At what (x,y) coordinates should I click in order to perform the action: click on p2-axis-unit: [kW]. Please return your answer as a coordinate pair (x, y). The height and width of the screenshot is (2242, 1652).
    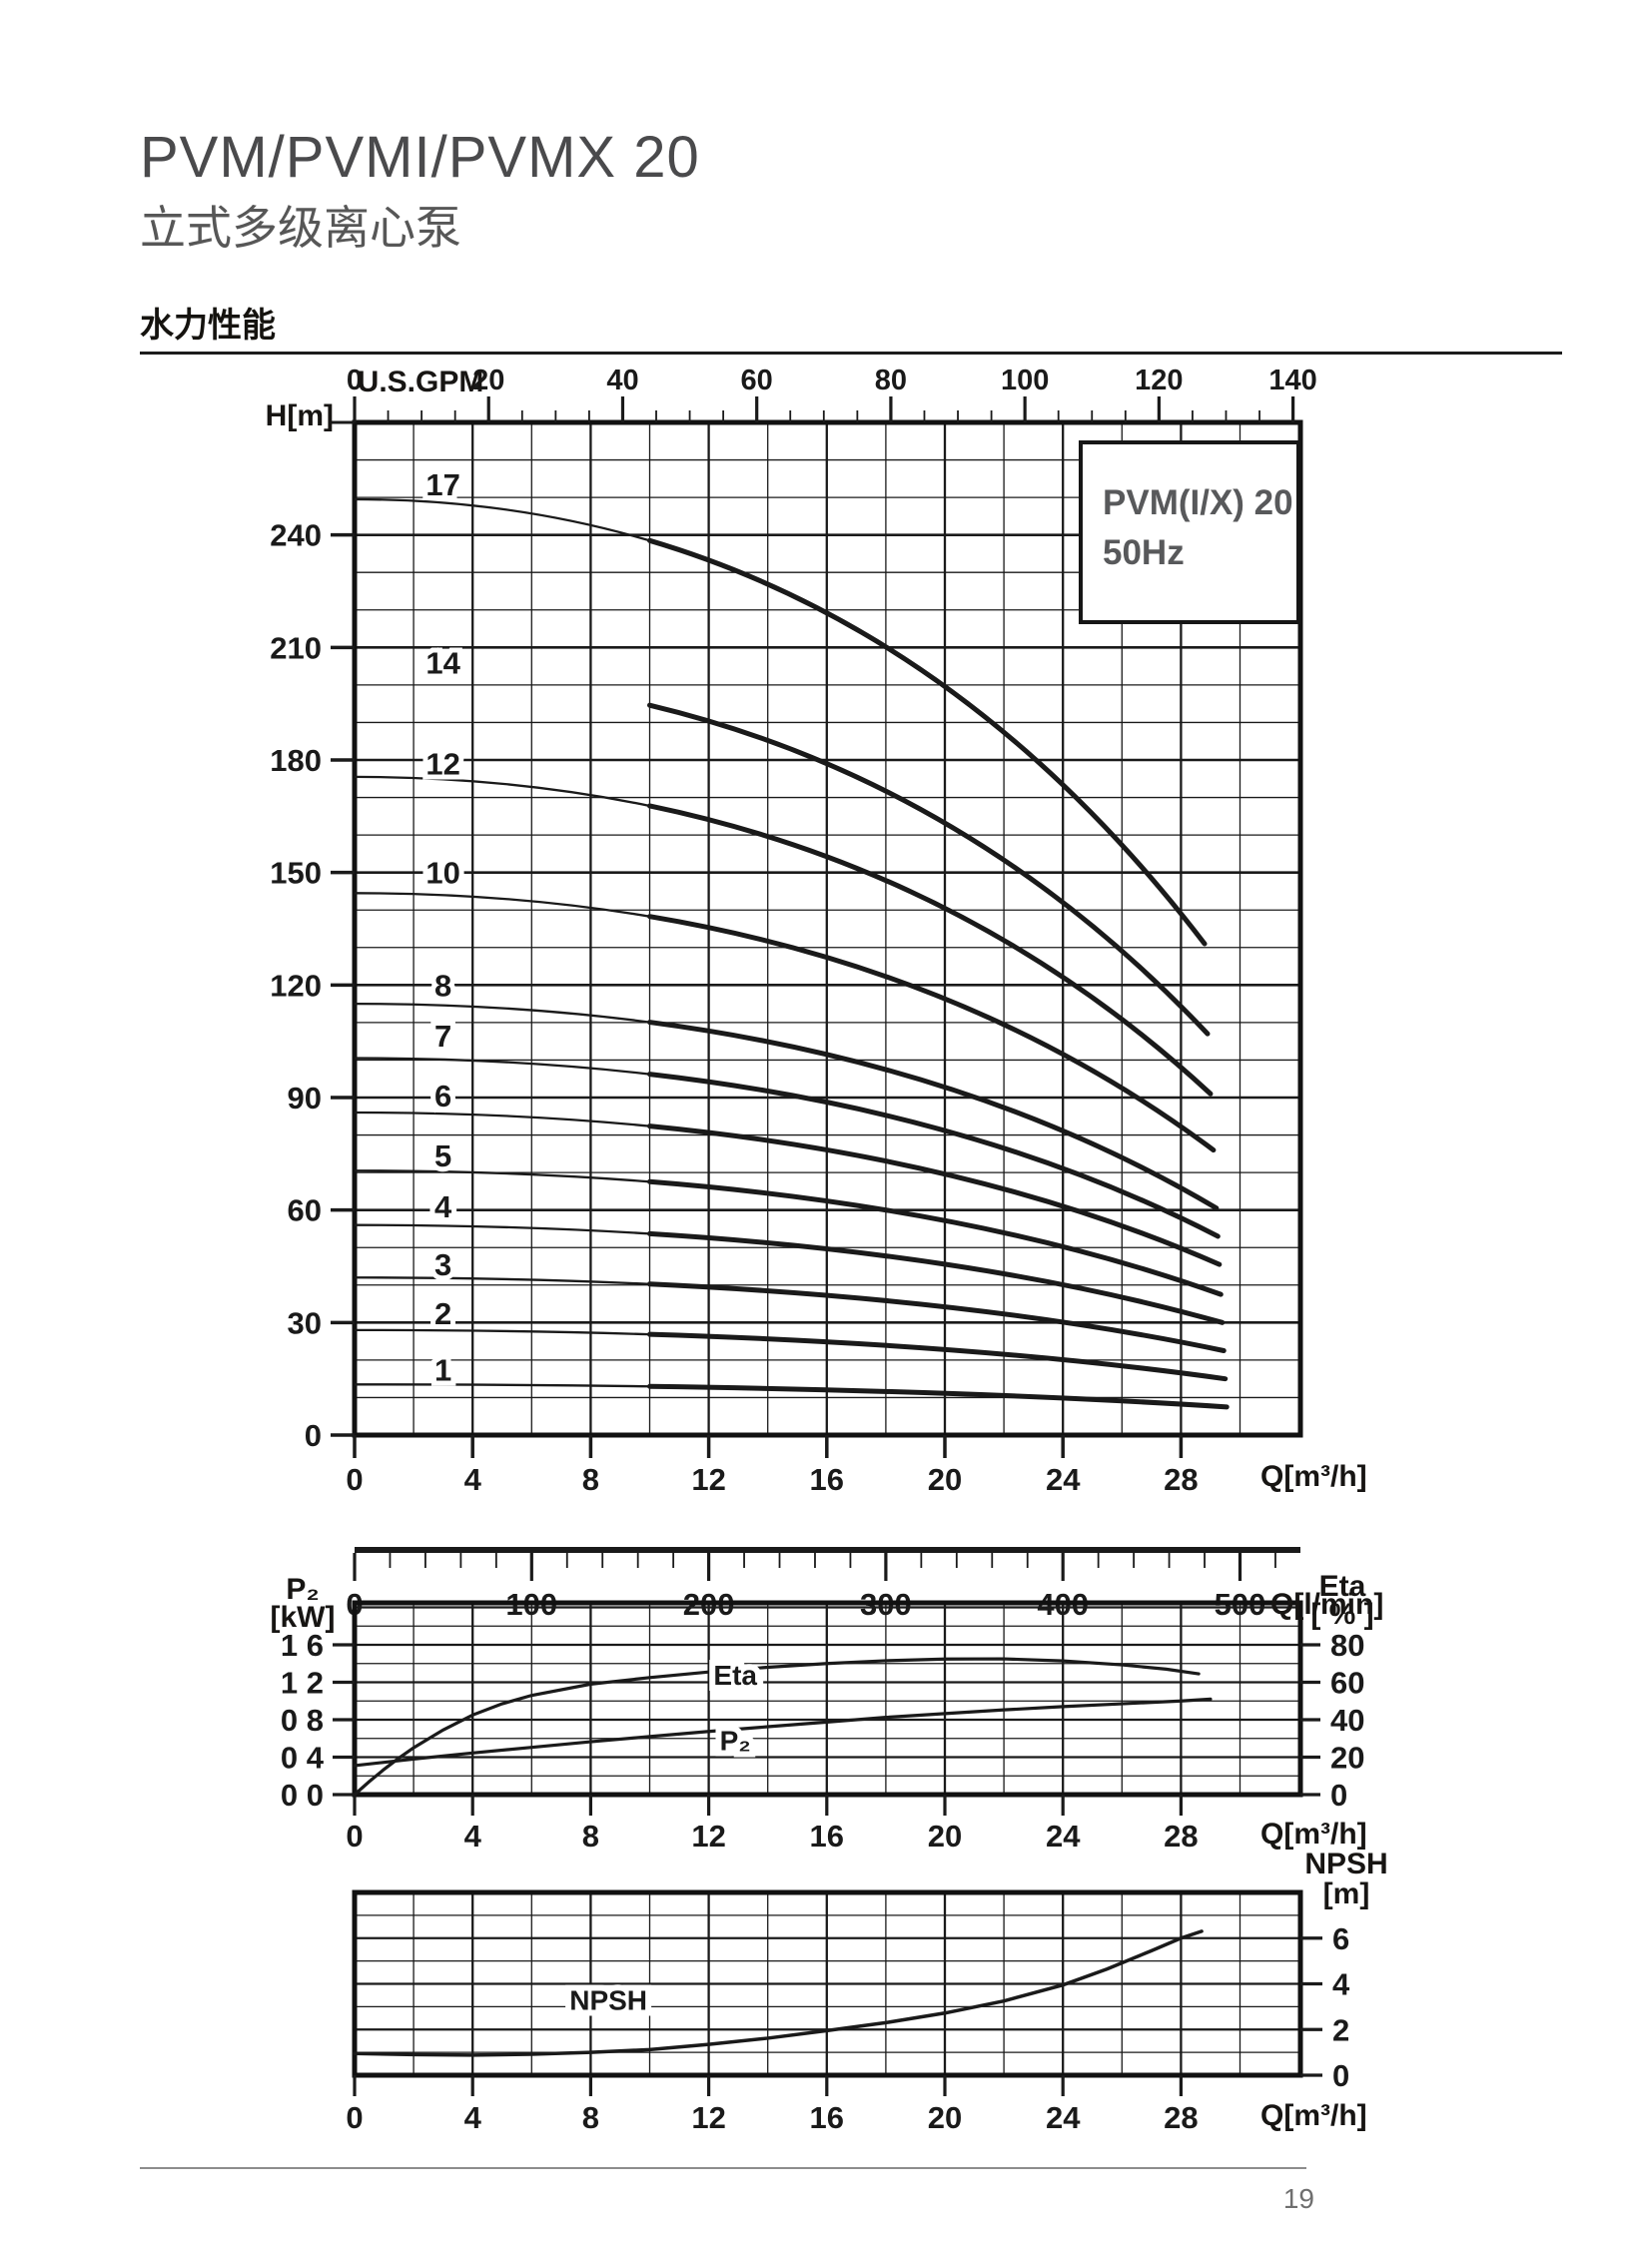
    Looking at the image, I should click on (303, 1617).